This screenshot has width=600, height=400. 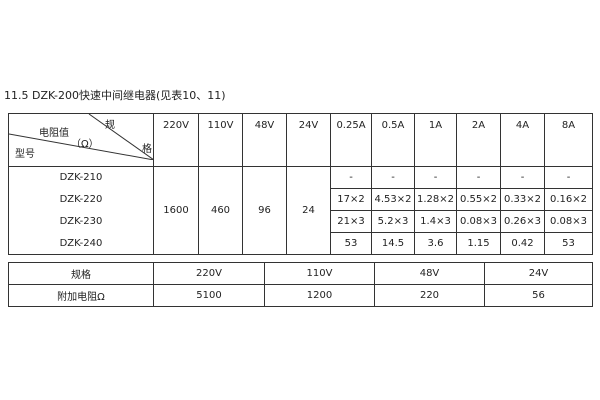 I want to click on column-header: 48V, so click(x=264, y=140).